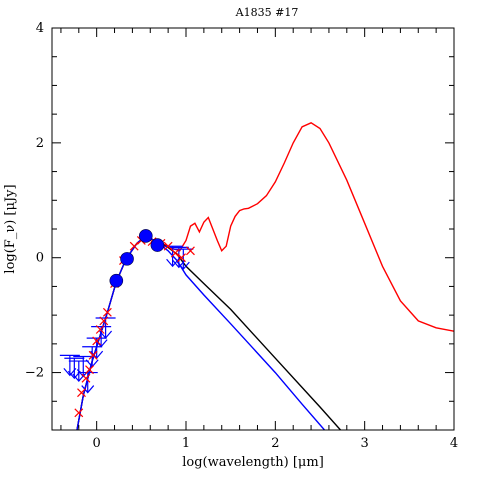  What do you see at coordinates (40, 143) in the screenshot?
I see `y-tick-label-2: 2` at bounding box center [40, 143].